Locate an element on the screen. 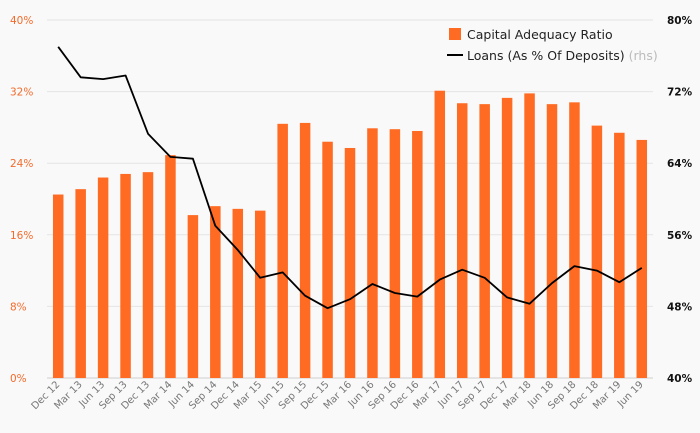  legend-label-capital-adequacy: Capital Adequacy Ratio is located at coordinates (540, 34).